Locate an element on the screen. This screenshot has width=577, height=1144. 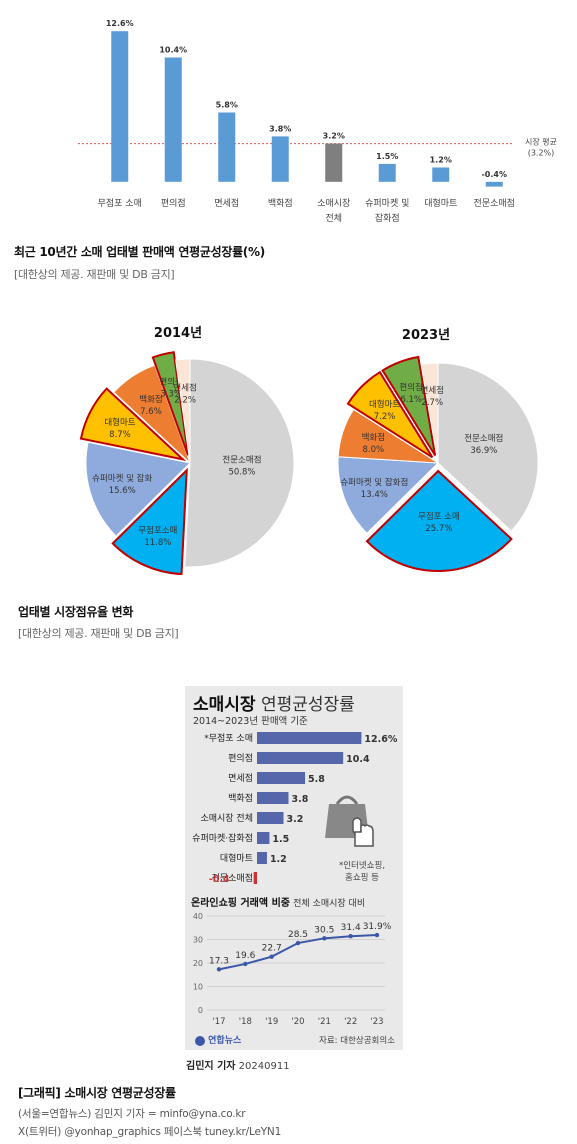
infographic-date: 20240911 is located at coordinates (264, 1066).